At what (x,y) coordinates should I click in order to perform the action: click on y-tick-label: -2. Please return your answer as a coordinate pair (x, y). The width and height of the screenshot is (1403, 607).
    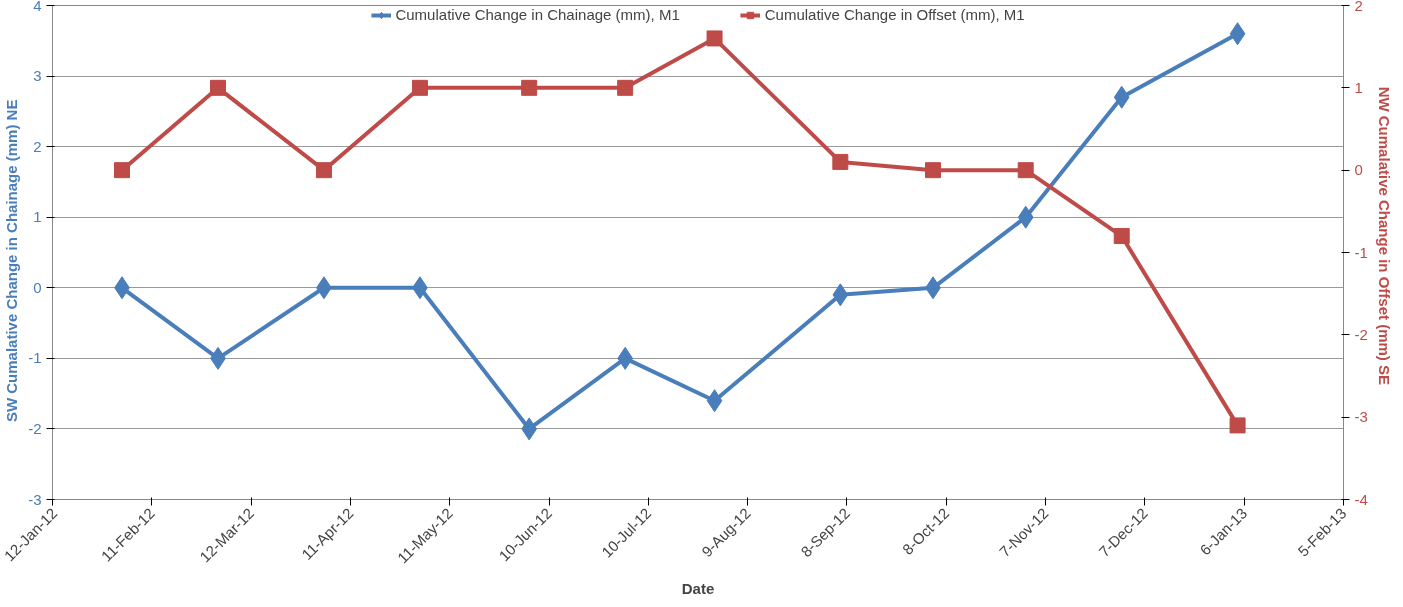
    Looking at the image, I should click on (35, 428).